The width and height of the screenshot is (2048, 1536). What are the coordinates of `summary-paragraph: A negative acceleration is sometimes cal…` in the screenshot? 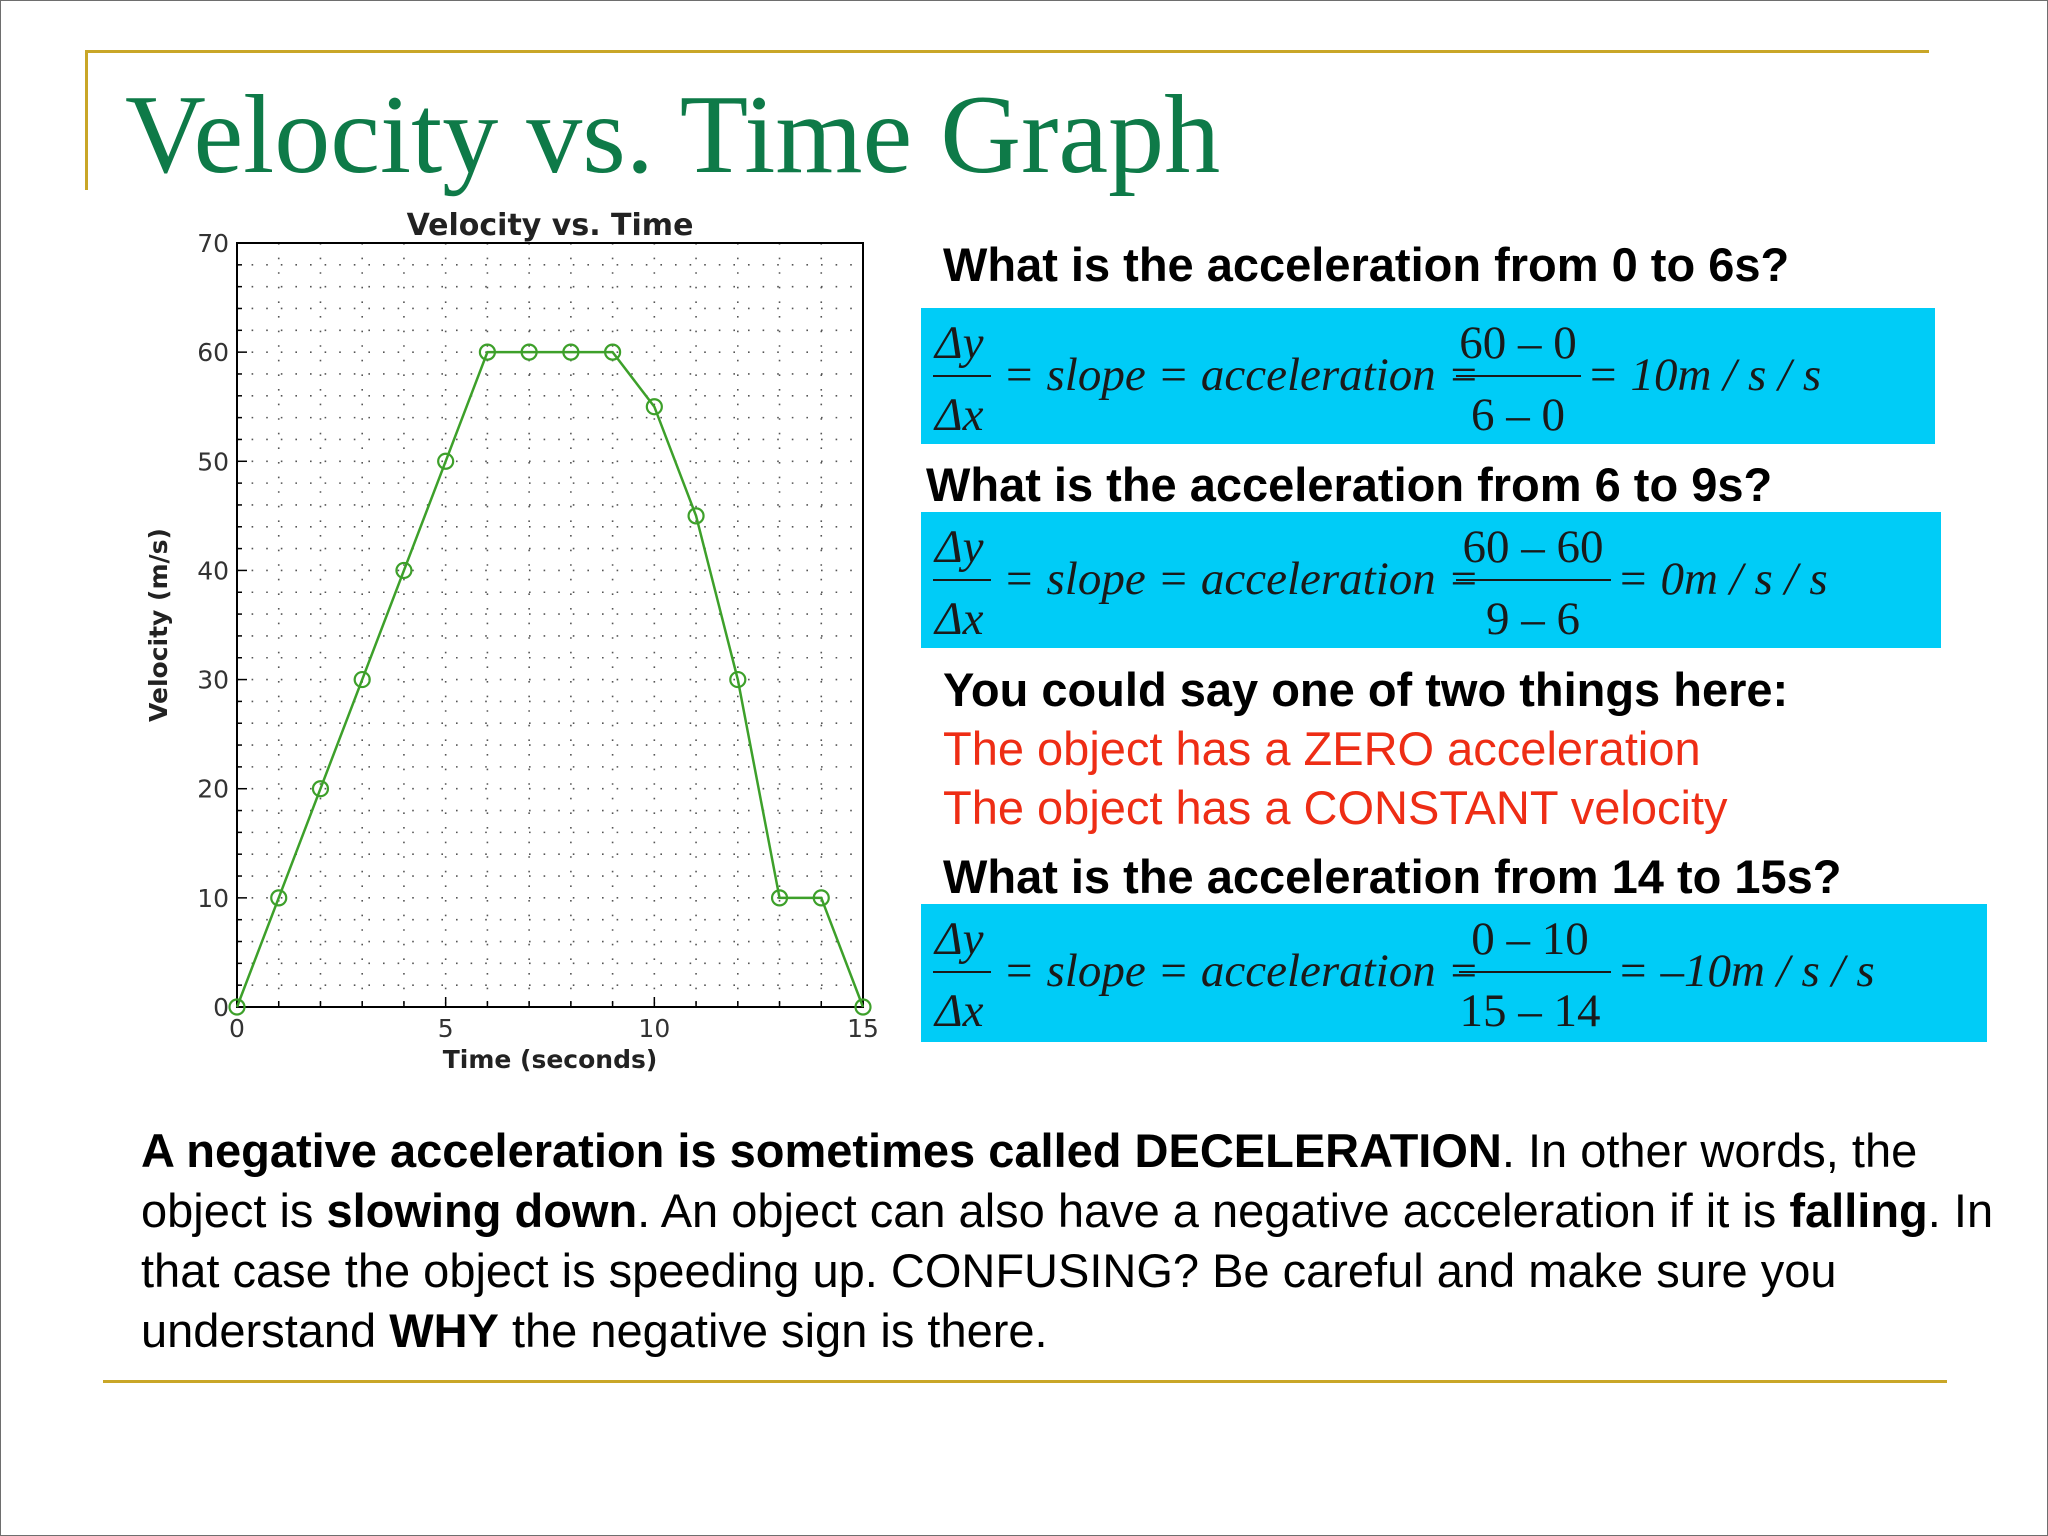 It's located at (1076, 1241).